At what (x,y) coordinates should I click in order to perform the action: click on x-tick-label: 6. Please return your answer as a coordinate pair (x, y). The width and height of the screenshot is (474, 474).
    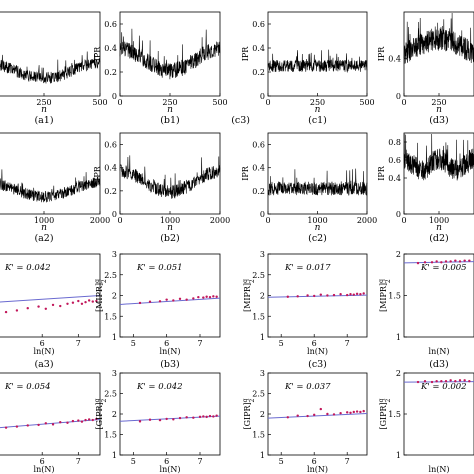
    Looking at the image, I should click on (42, 343).